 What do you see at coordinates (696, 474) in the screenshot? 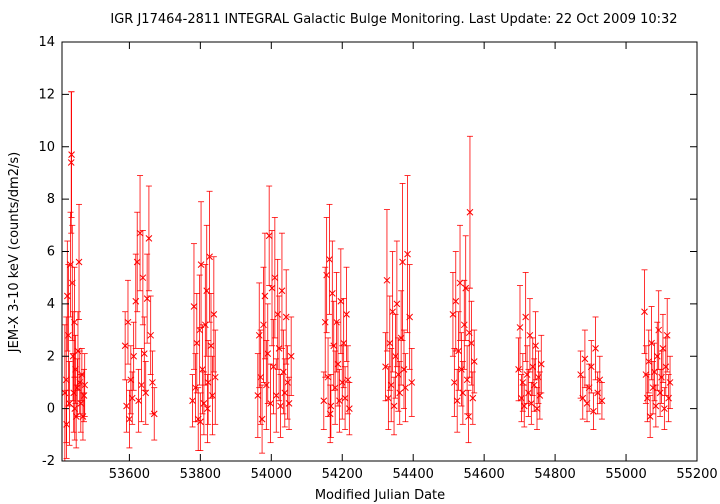
I see `x-tick-label: 55200` at bounding box center [696, 474].